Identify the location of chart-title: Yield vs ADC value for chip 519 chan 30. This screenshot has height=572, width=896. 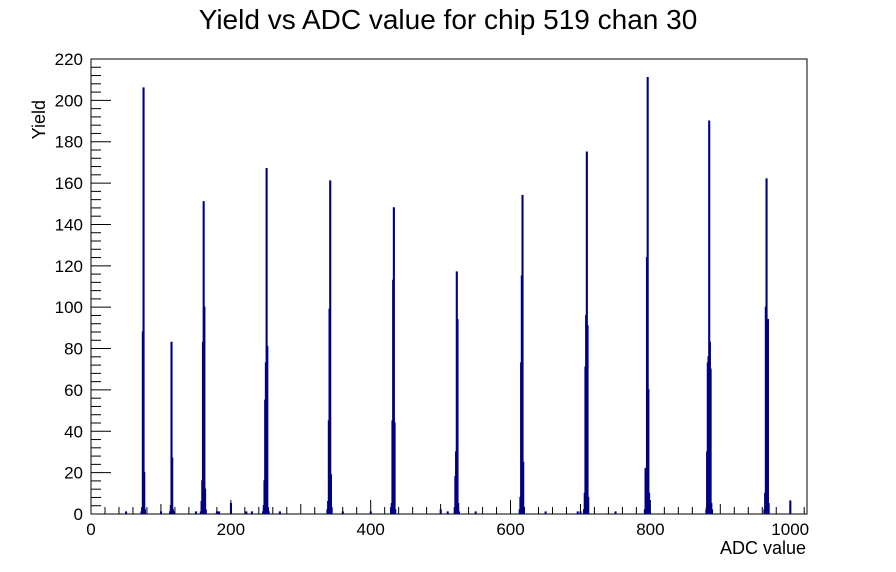
(448, 19).